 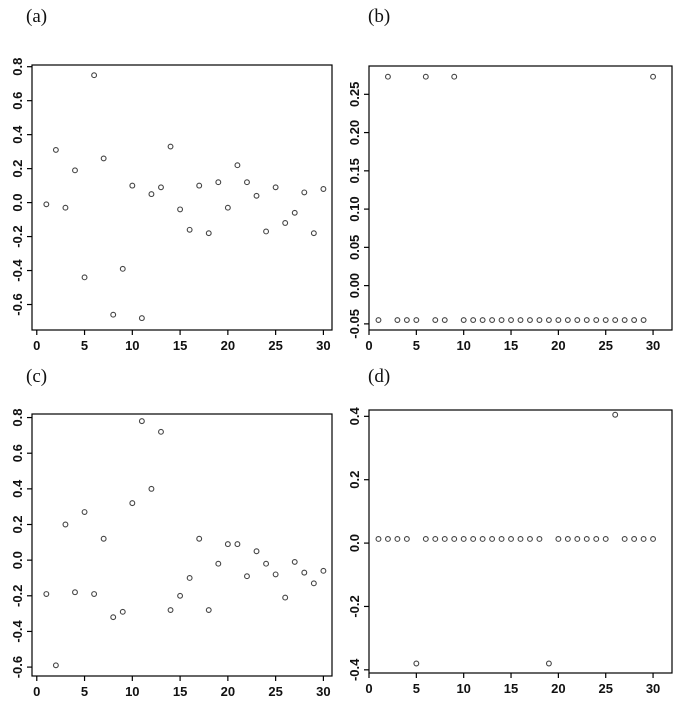 What do you see at coordinates (379, 376) in the screenshot?
I see `panel-label-d: (d)` at bounding box center [379, 376].